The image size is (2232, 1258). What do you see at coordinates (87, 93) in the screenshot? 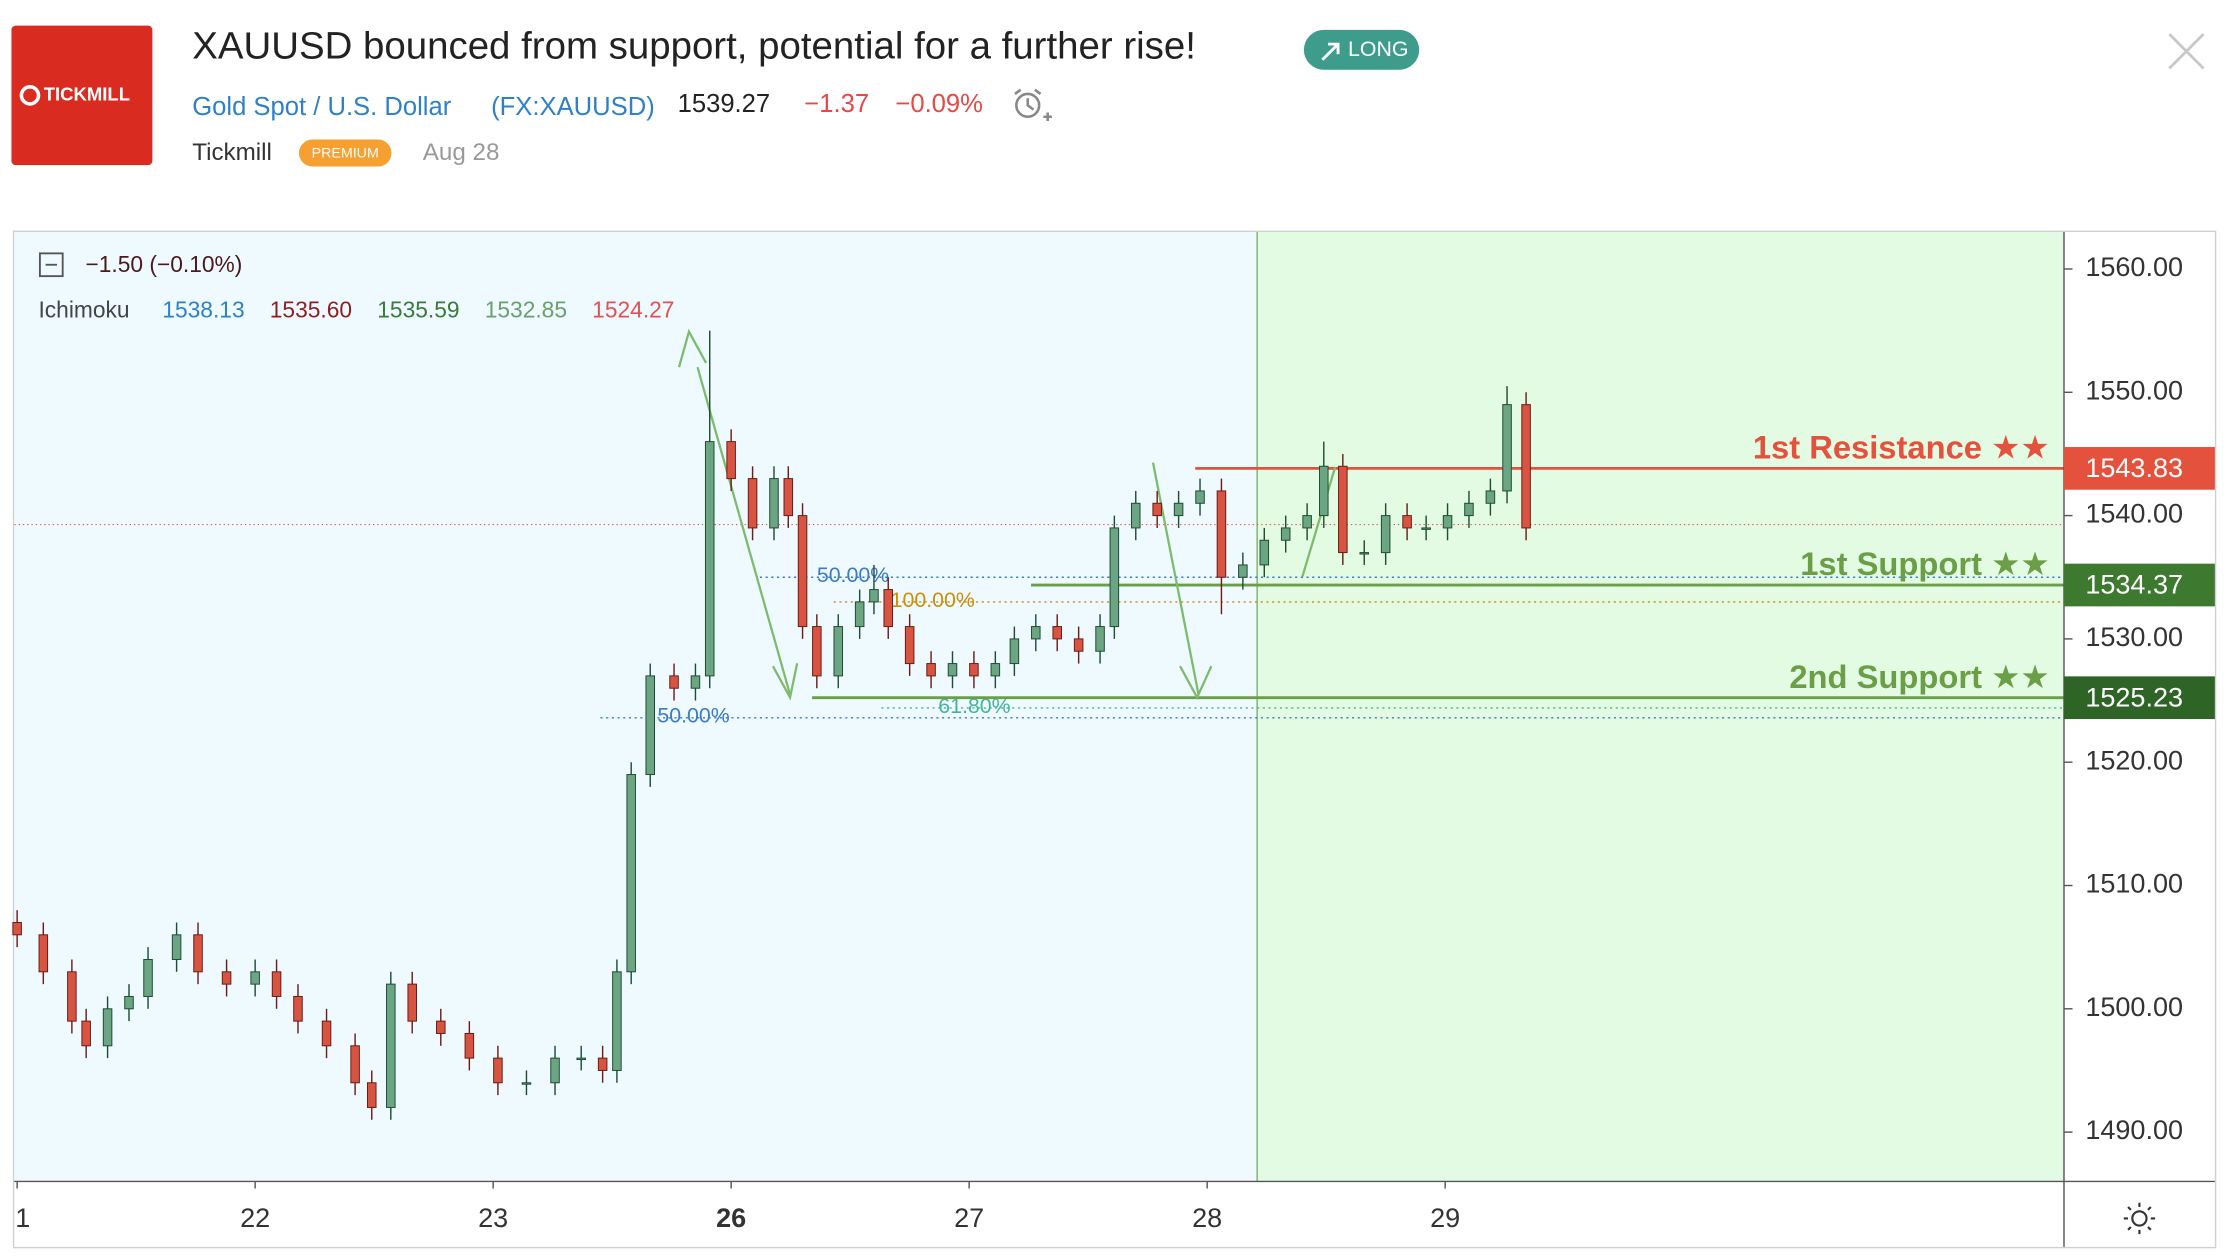
I see `logo-text: TICKMILL` at bounding box center [87, 93].